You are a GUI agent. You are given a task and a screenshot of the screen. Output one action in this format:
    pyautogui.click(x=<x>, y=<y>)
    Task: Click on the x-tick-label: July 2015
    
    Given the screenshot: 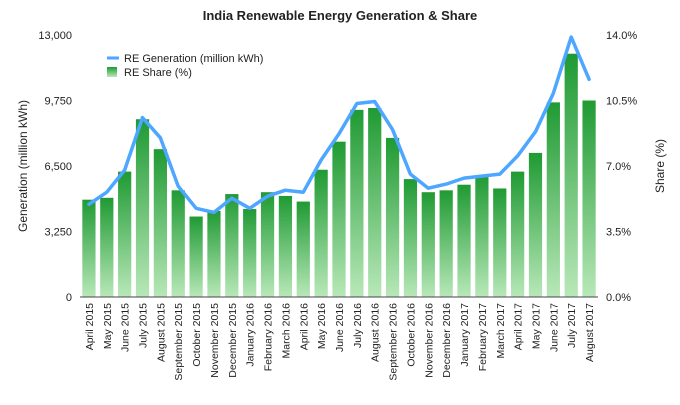 What is the action you would take?
    pyautogui.click(x=144, y=325)
    